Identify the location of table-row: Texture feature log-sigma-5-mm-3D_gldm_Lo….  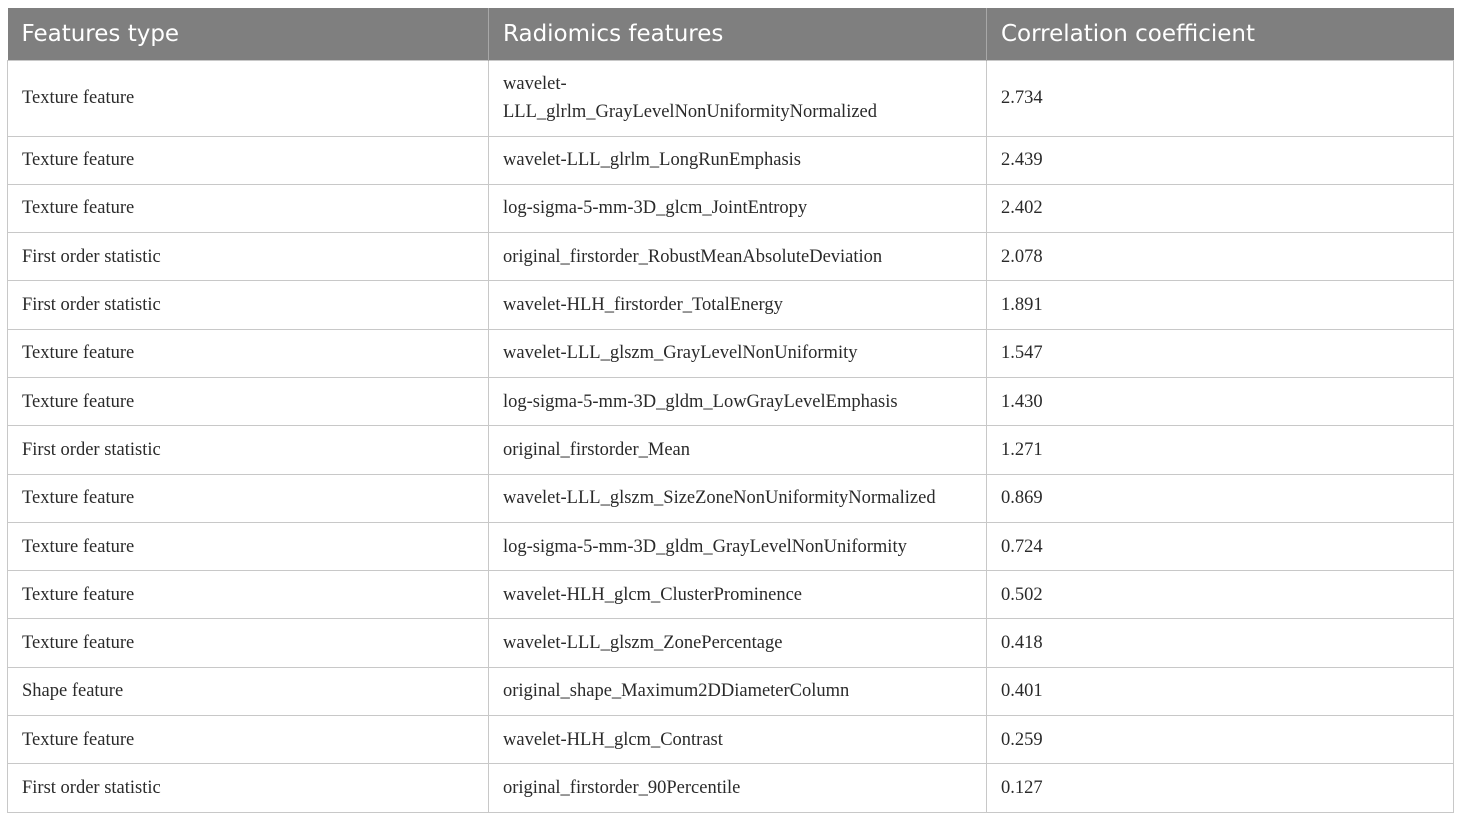
(730, 401).